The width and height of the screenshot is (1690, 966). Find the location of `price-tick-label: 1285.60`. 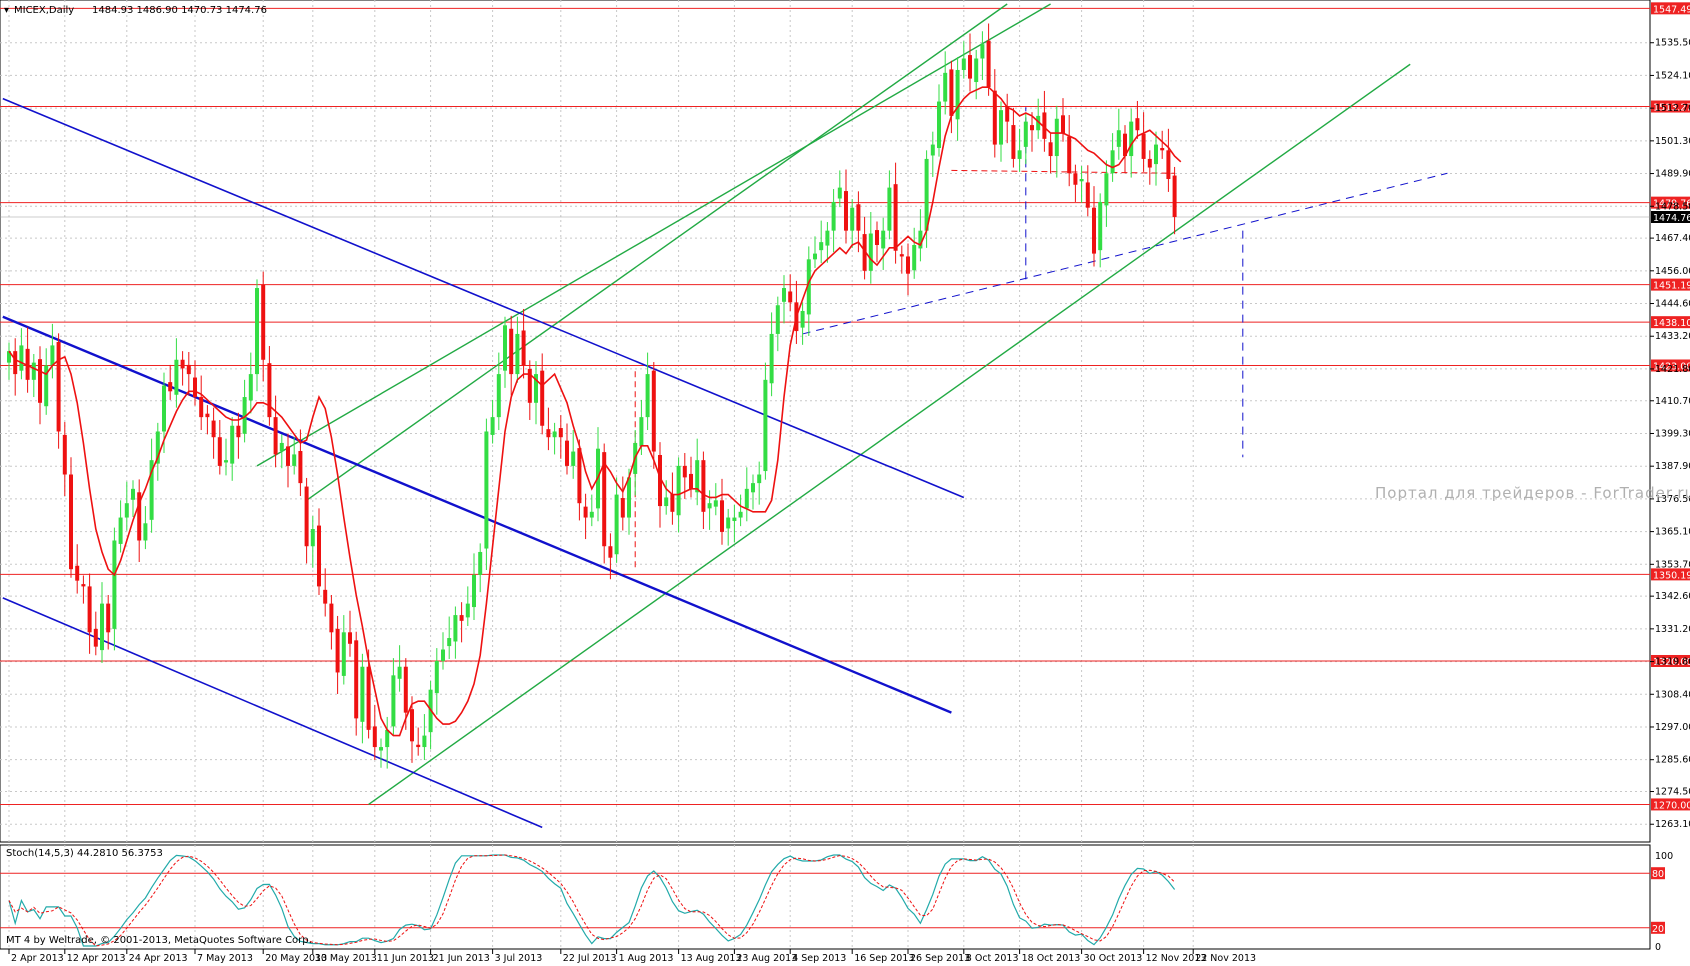

price-tick-label: 1285.60 is located at coordinates (1672, 760).